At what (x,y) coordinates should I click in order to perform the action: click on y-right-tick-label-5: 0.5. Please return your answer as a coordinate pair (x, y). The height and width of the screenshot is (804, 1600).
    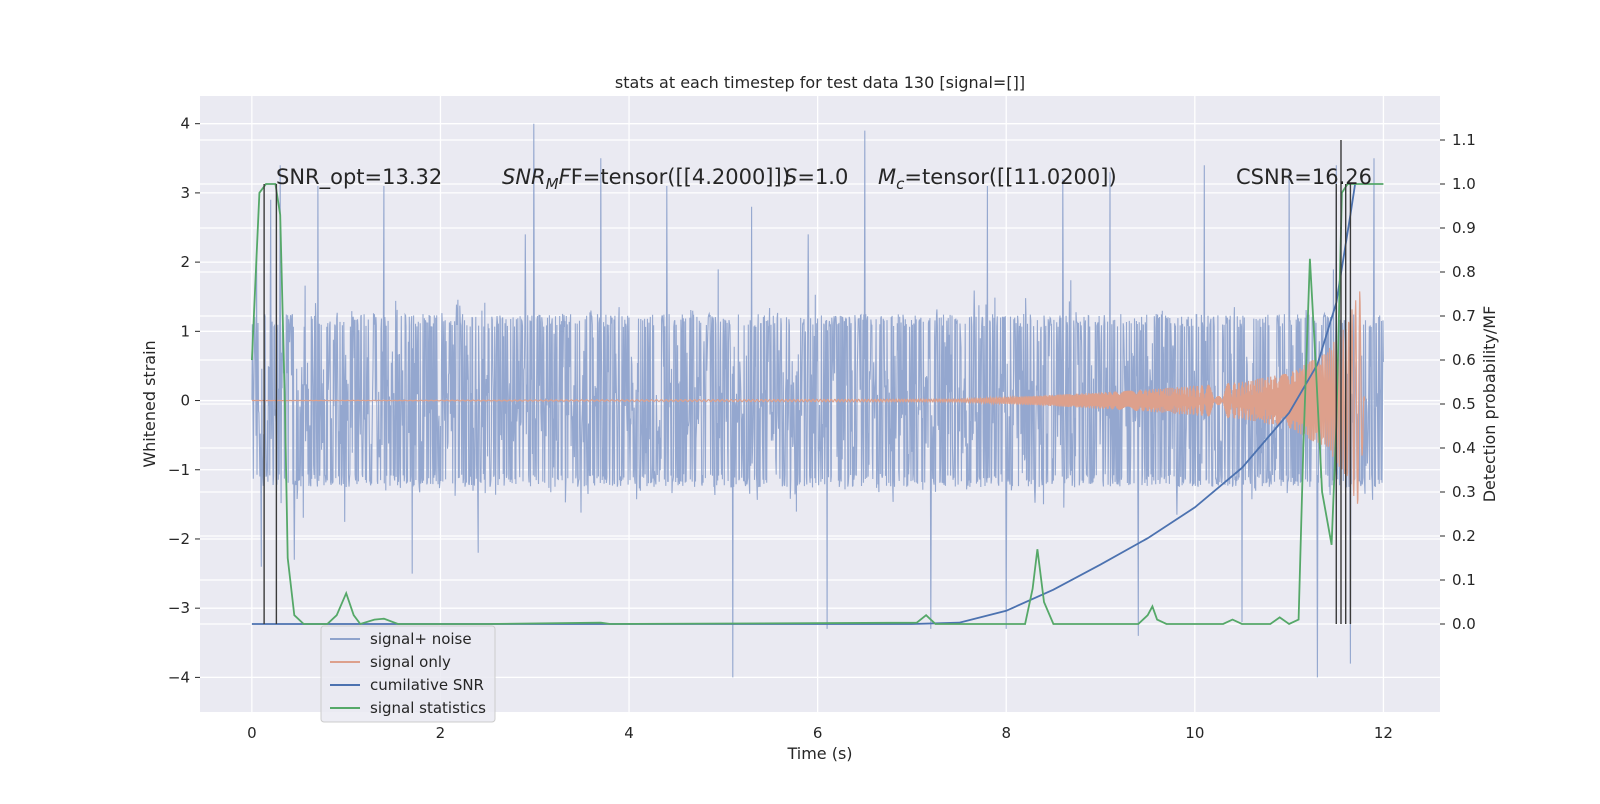
    Looking at the image, I should click on (1464, 404).